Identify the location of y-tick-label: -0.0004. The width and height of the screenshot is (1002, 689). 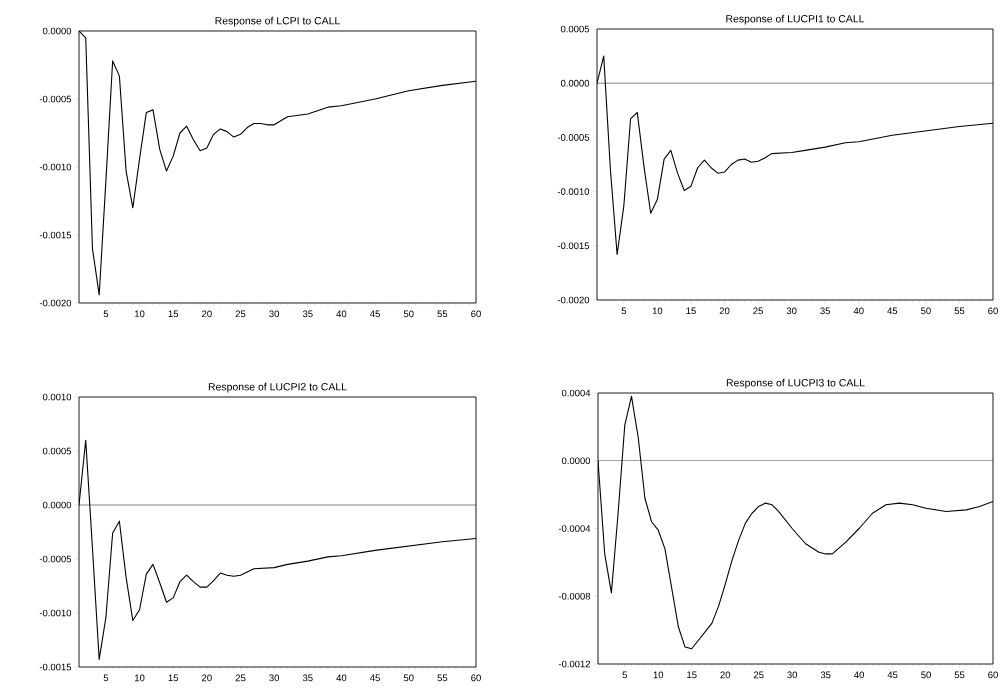
(574, 528).